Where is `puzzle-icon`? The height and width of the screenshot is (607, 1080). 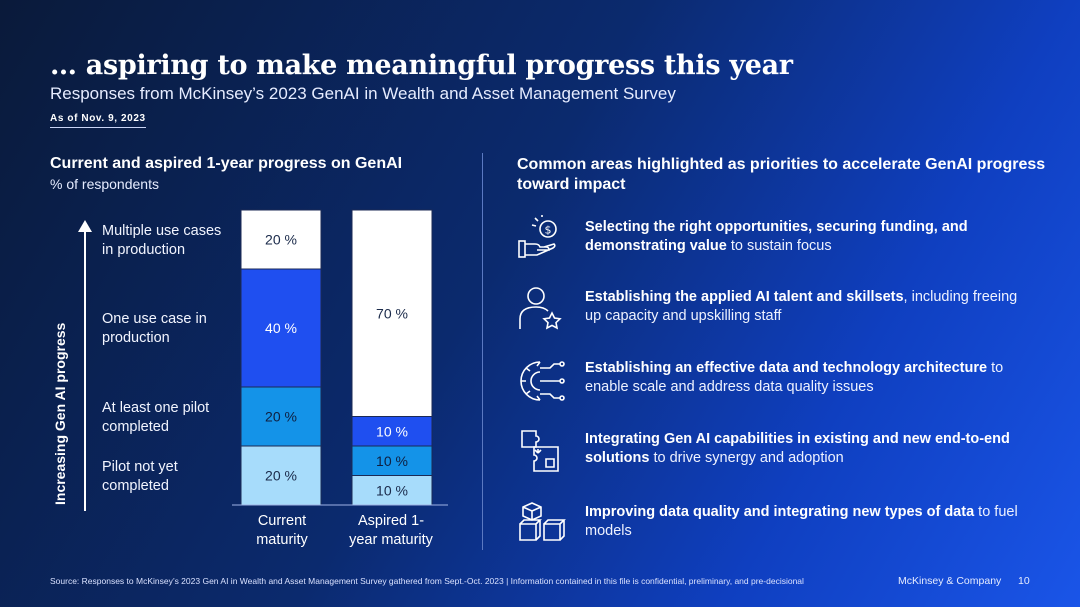 puzzle-icon is located at coordinates (540, 451).